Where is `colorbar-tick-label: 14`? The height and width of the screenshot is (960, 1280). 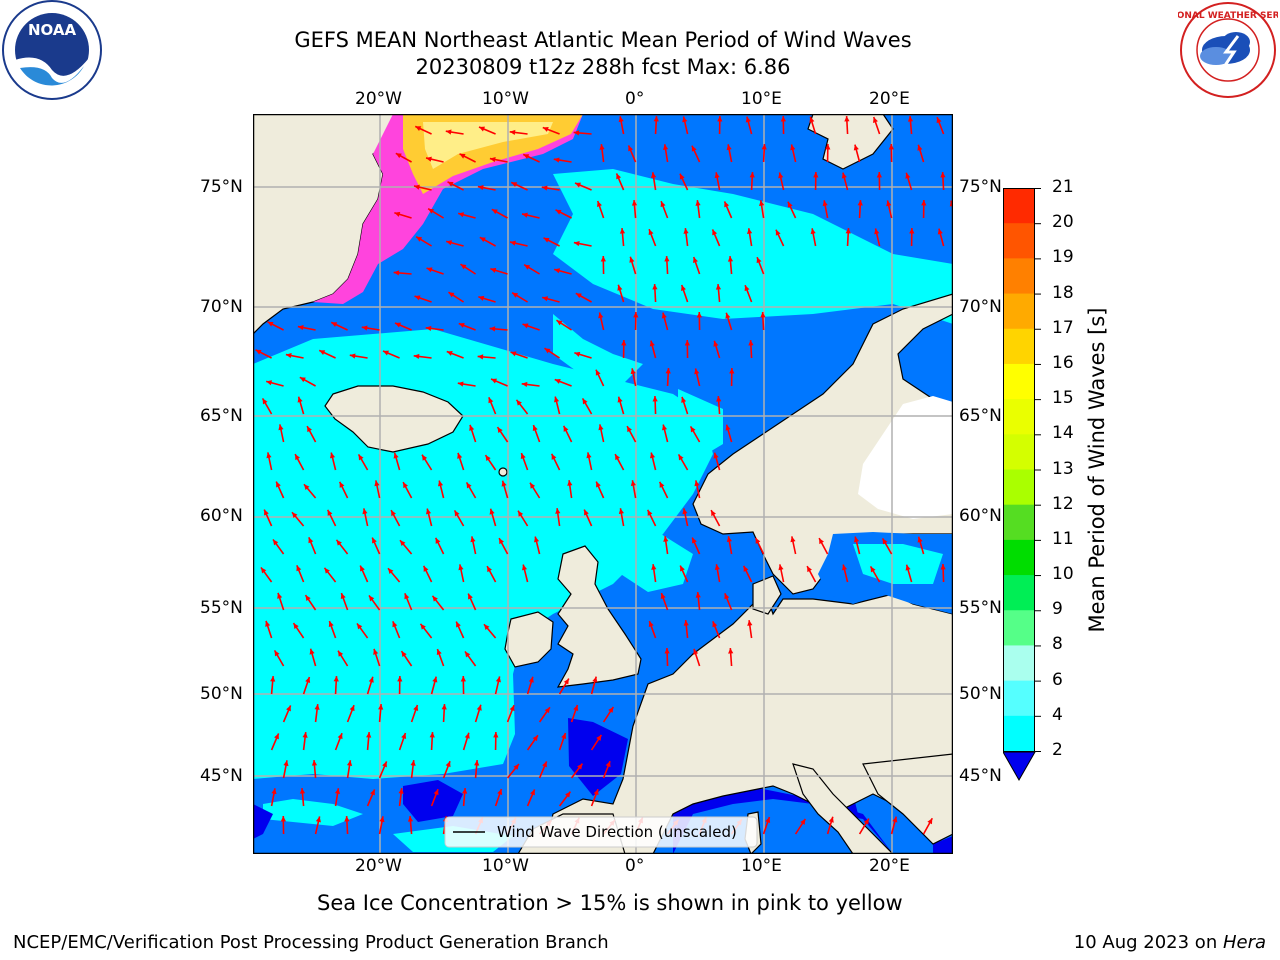
colorbar-tick-label: 14 is located at coordinates (1063, 433).